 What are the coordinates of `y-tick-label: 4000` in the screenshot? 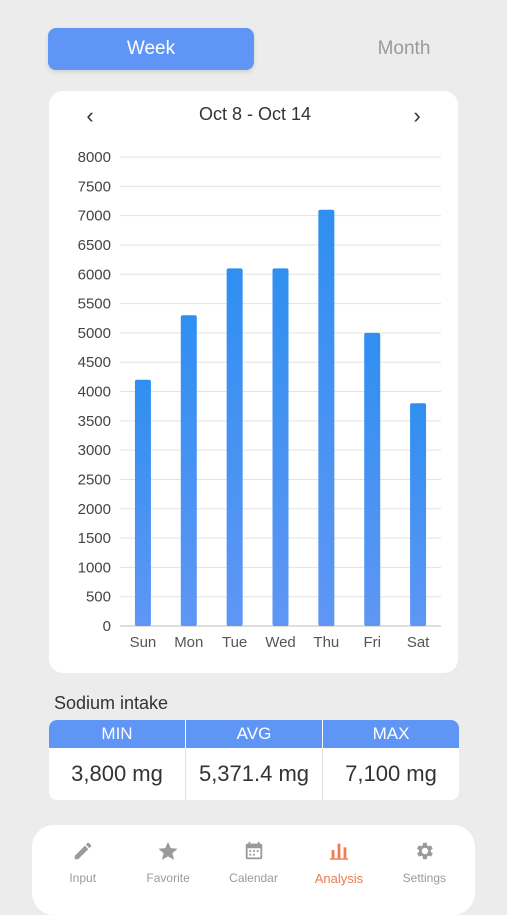 It's located at (94, 392).